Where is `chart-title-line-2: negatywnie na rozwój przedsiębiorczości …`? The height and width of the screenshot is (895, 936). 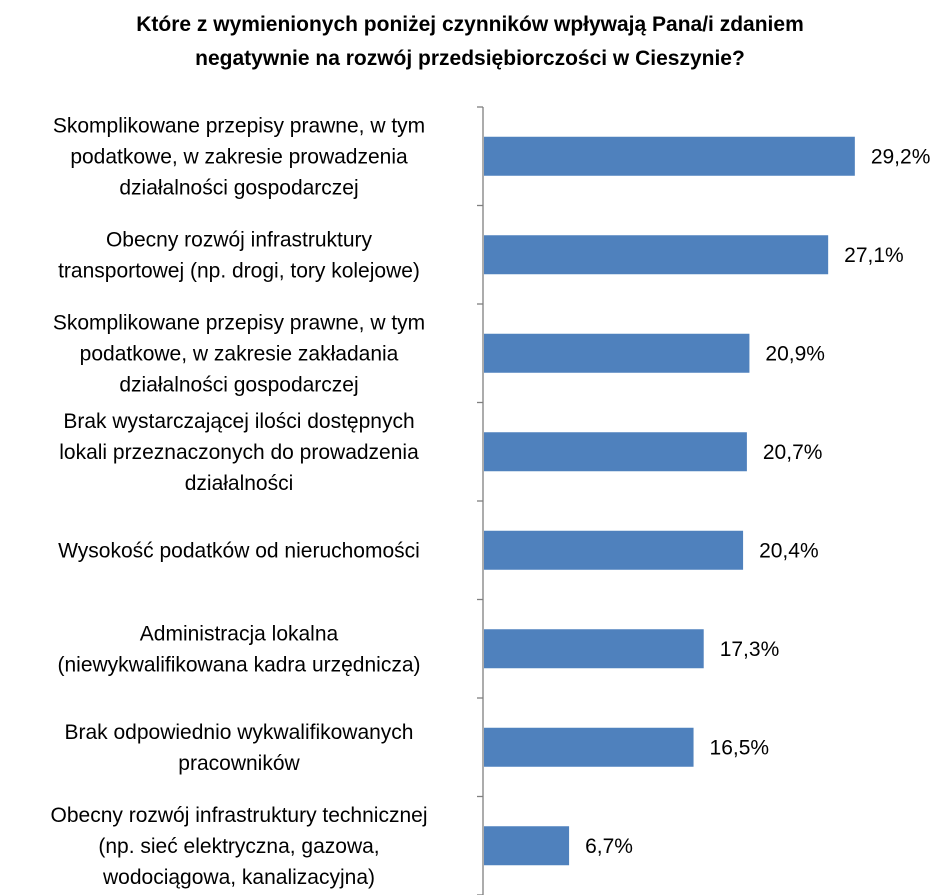
chart-title-line-2: negatywnie na rozwój przedsiębiorczości … is located at coordinates (470, 58).